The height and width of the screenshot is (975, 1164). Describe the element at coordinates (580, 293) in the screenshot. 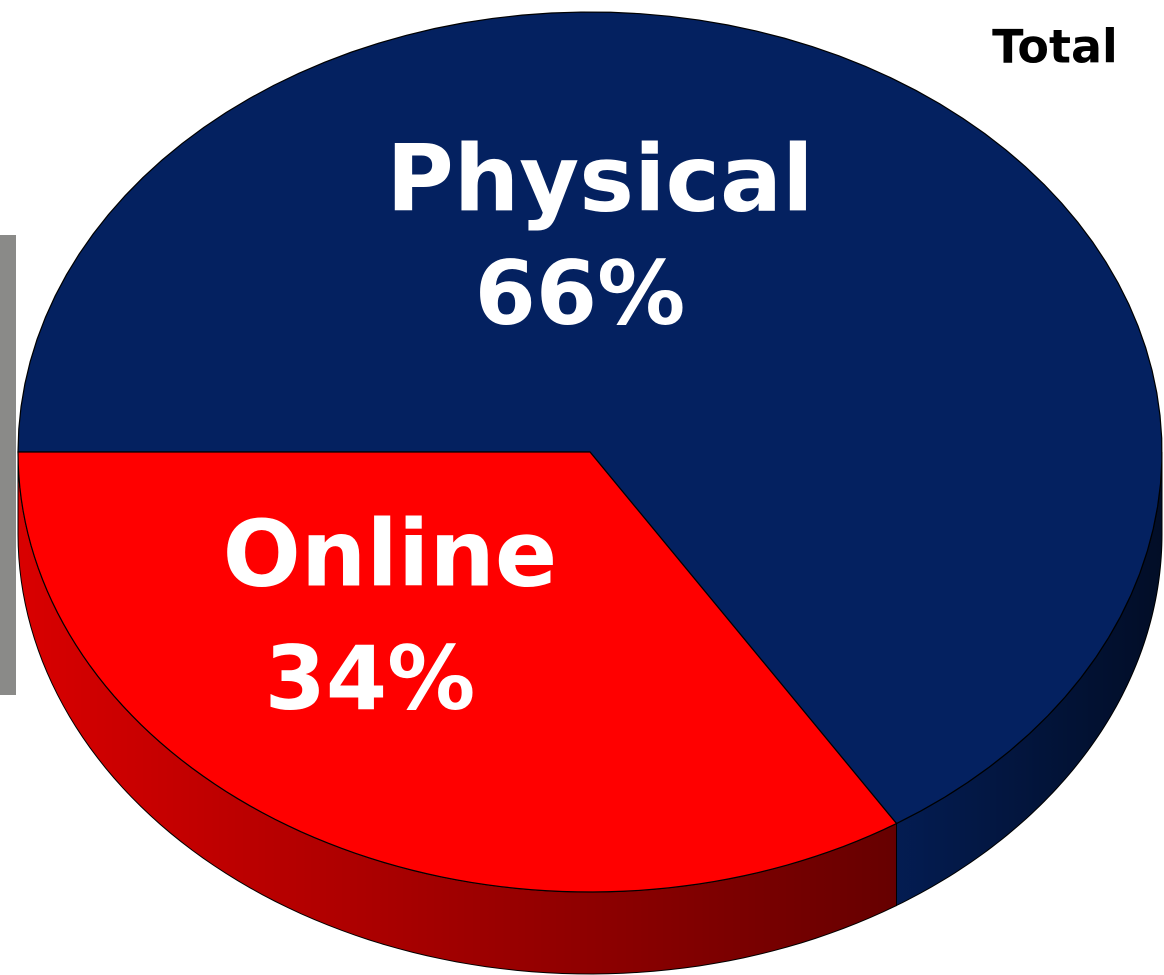

I see `slice-value-label: 66%` at that location.